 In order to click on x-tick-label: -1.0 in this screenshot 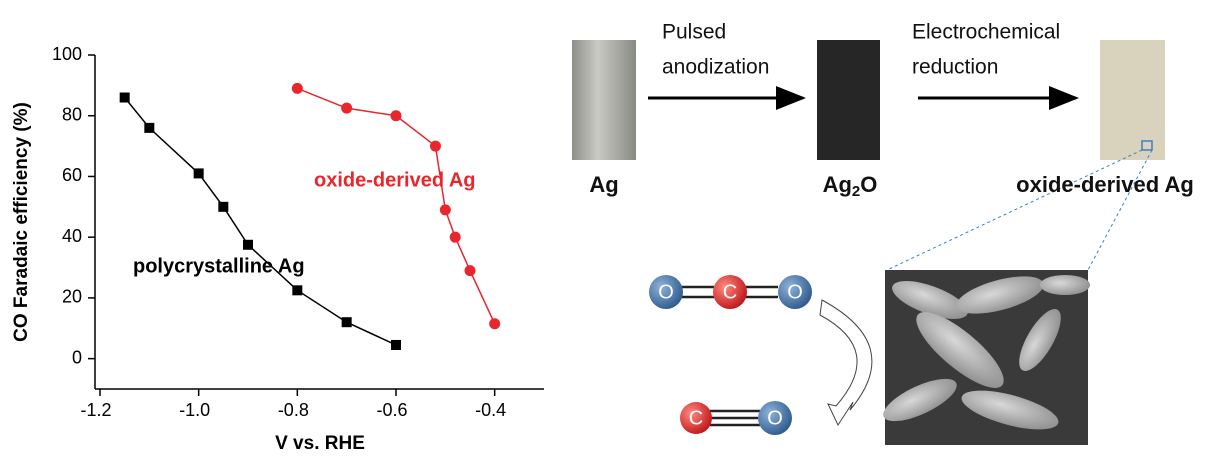, I will do `click(194, 410)`.